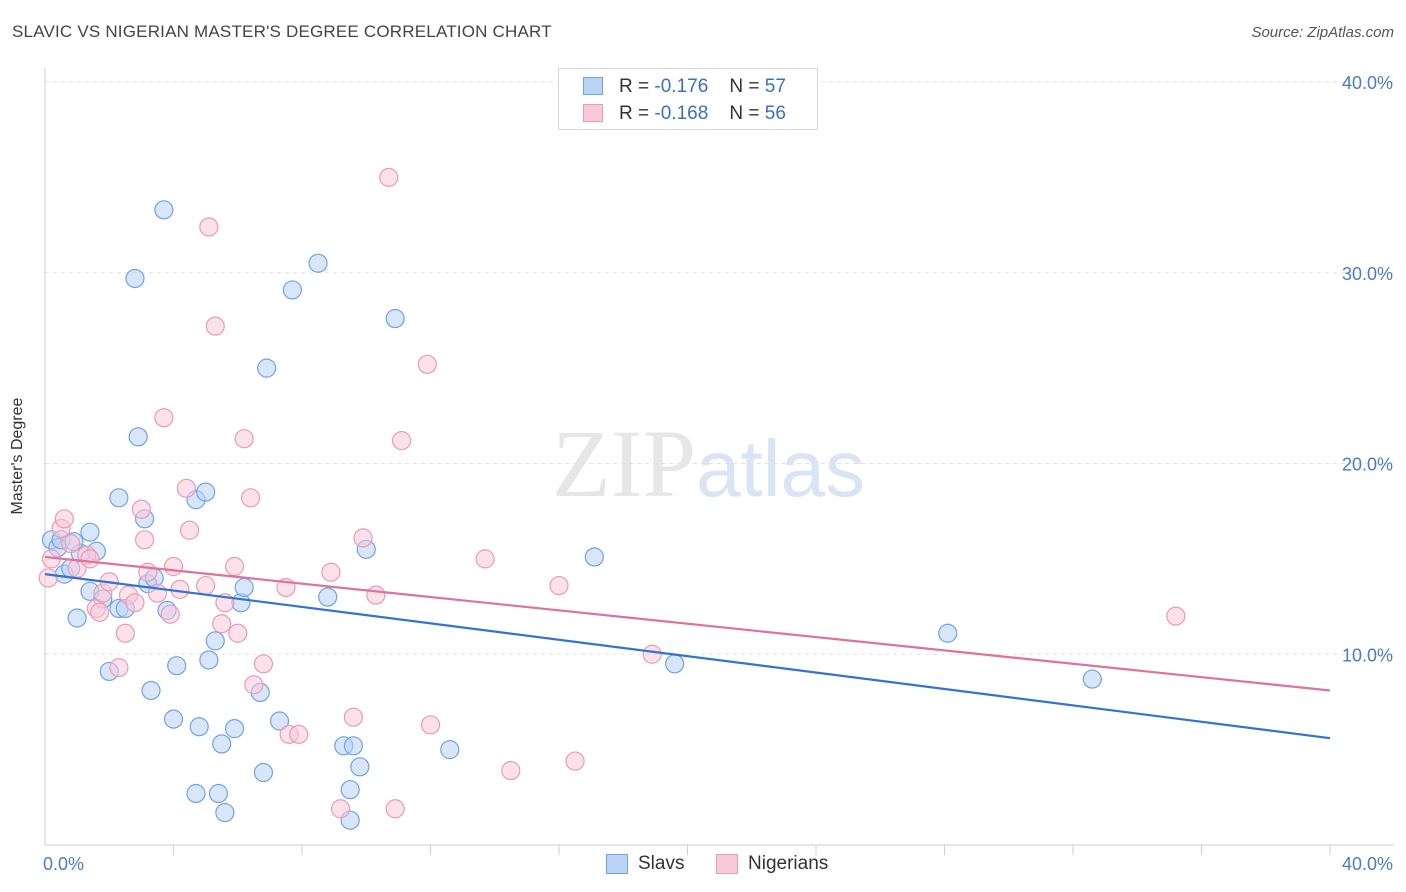  What do you see at coordinates (775, 113) in the screenshot?
I see `legend-n-value: 56` at bounding box center [775, 113].